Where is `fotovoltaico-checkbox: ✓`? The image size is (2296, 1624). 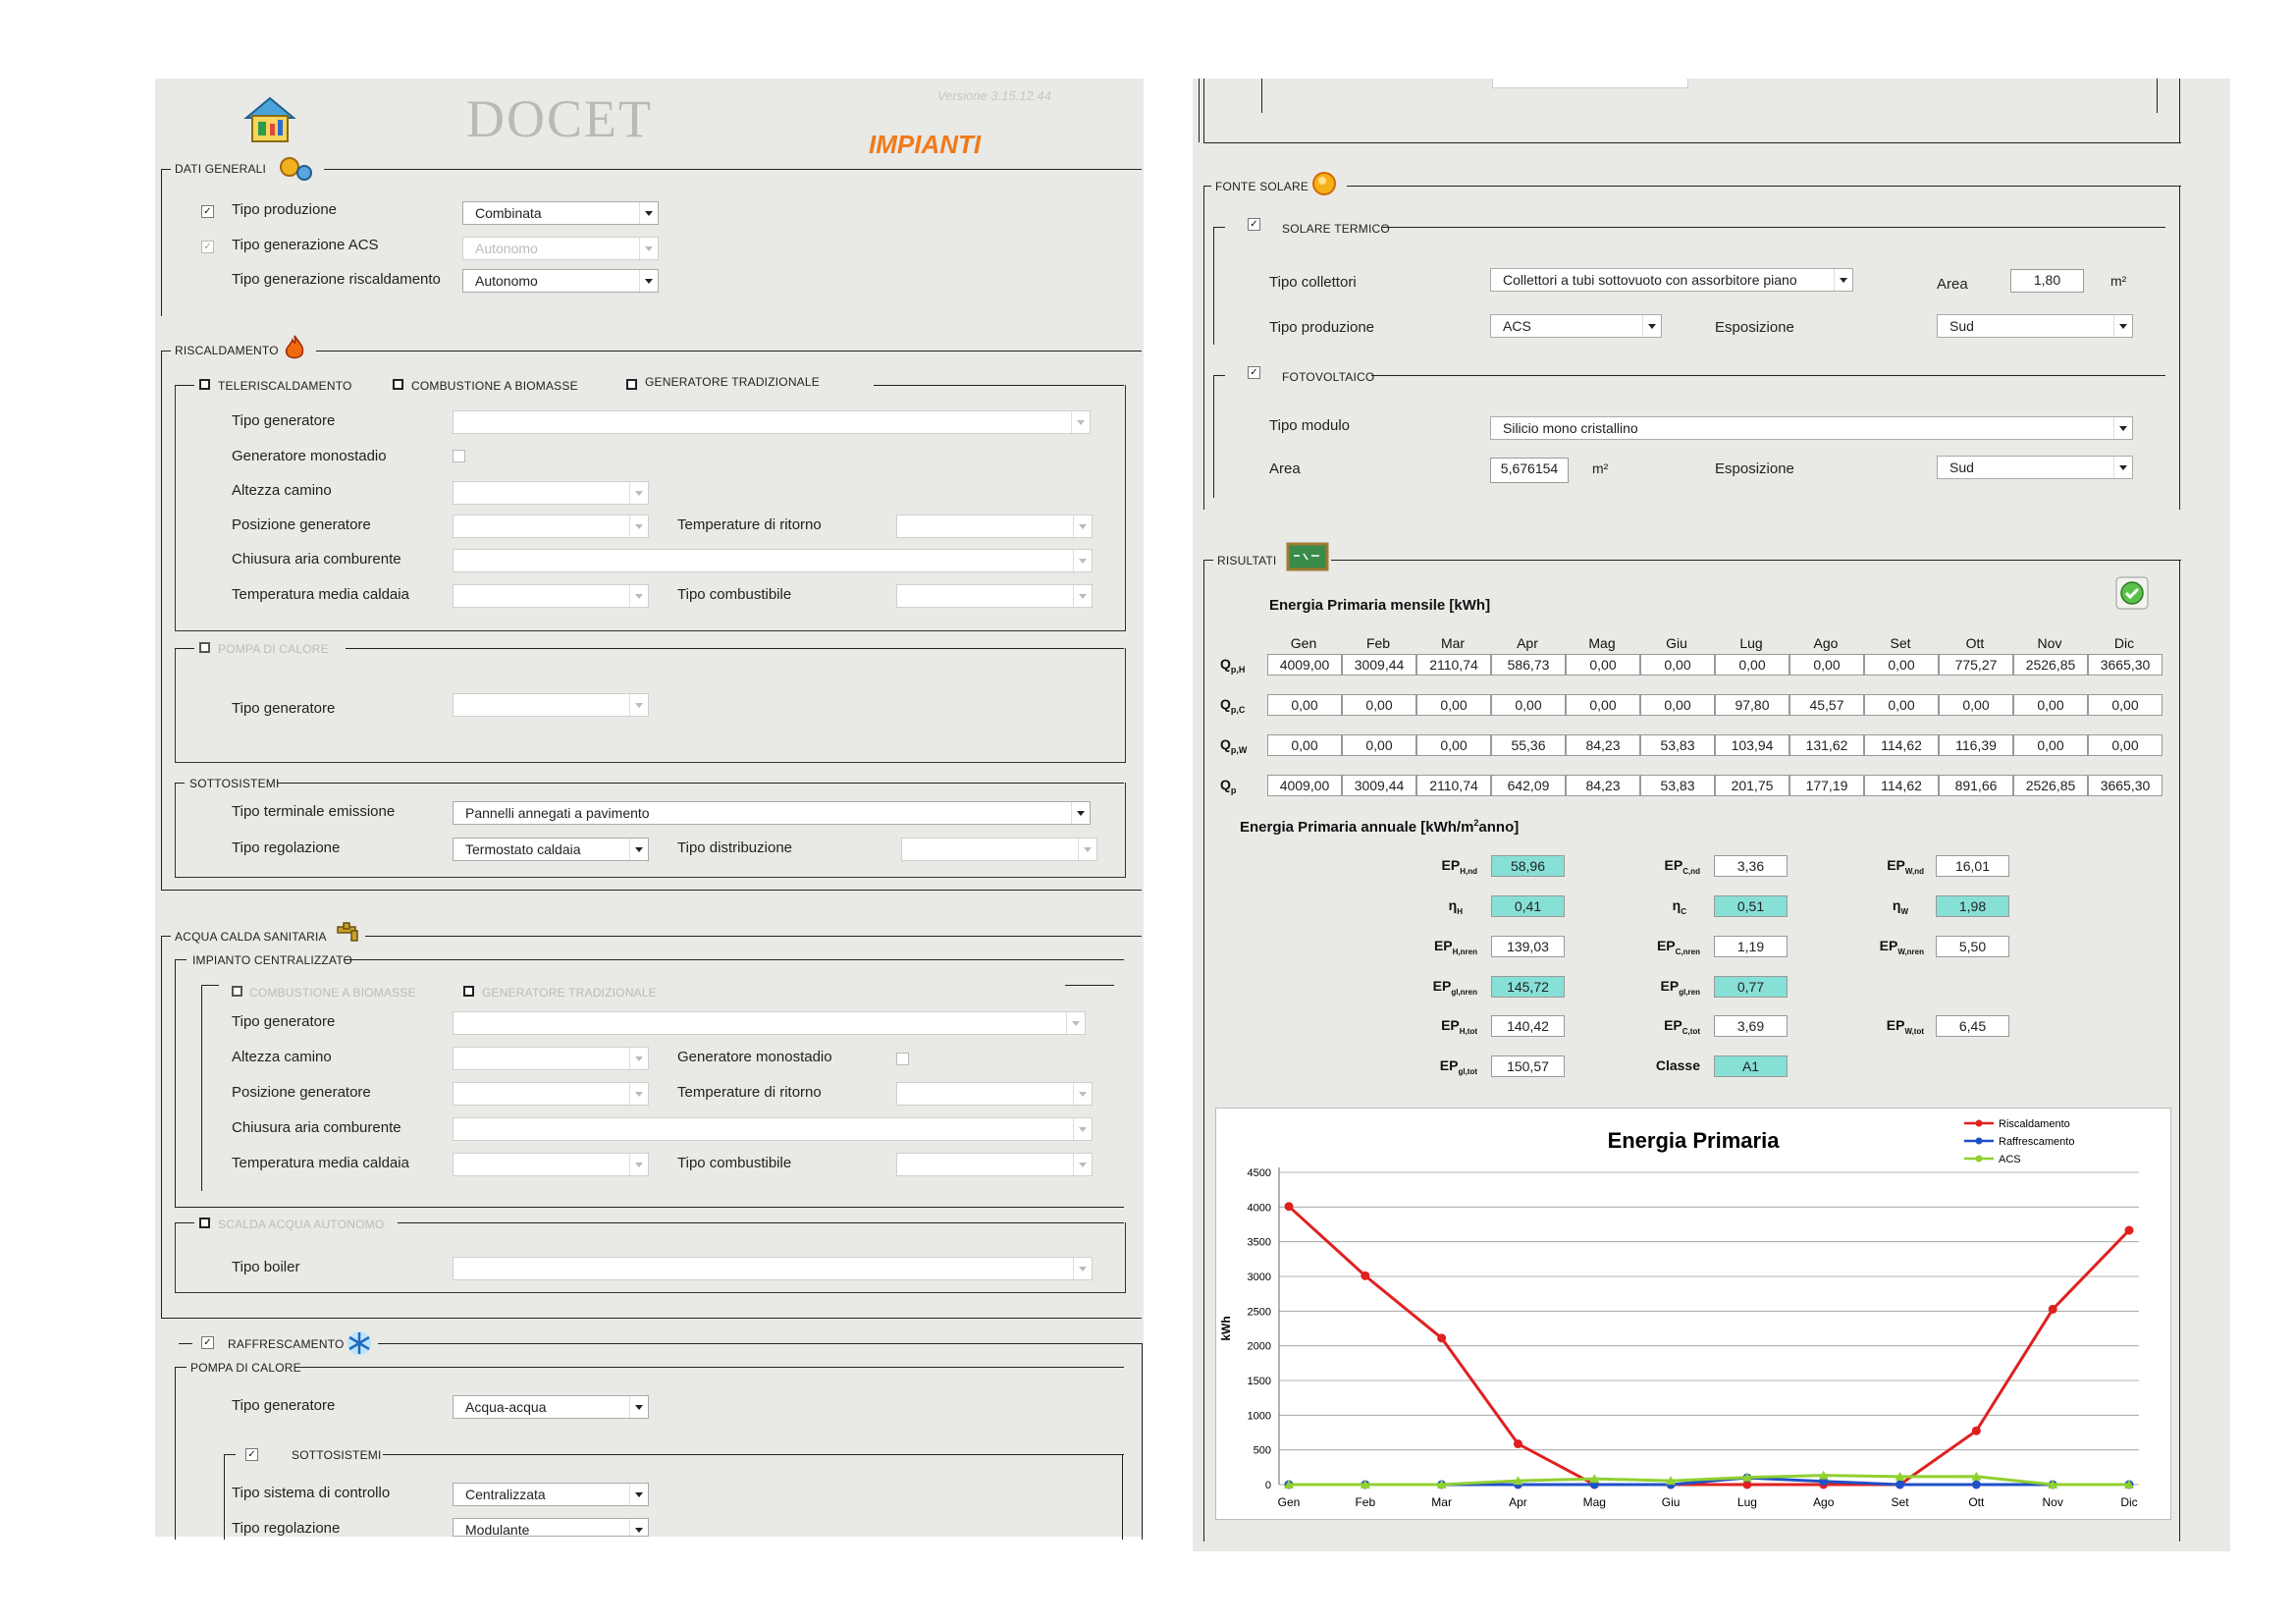
fotovoltaico-checkbox: ✓ is located at coordinates (1254, 372).